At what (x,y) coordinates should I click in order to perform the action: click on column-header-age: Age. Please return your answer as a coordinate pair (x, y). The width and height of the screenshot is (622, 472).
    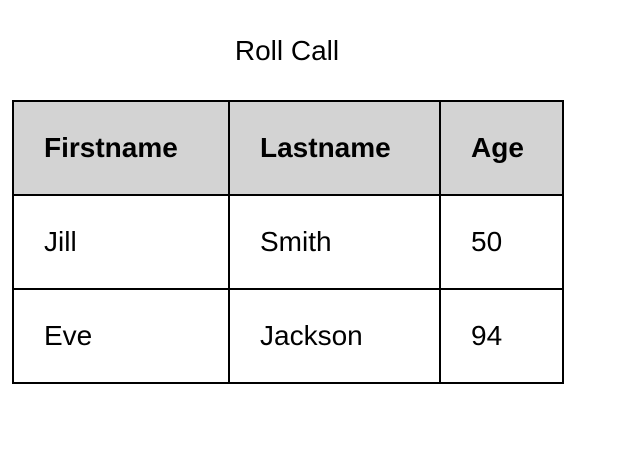
    Looking at the image, I should click on (501, 148).